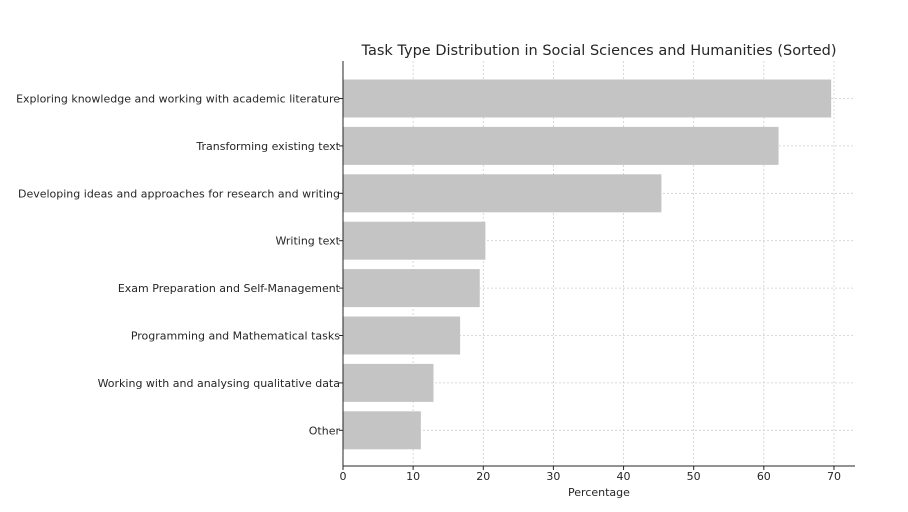  What do you see at coordinates (413, 476) in the screenshot?
I see `x-tick-label: 10` at bounding box center [413, 476].